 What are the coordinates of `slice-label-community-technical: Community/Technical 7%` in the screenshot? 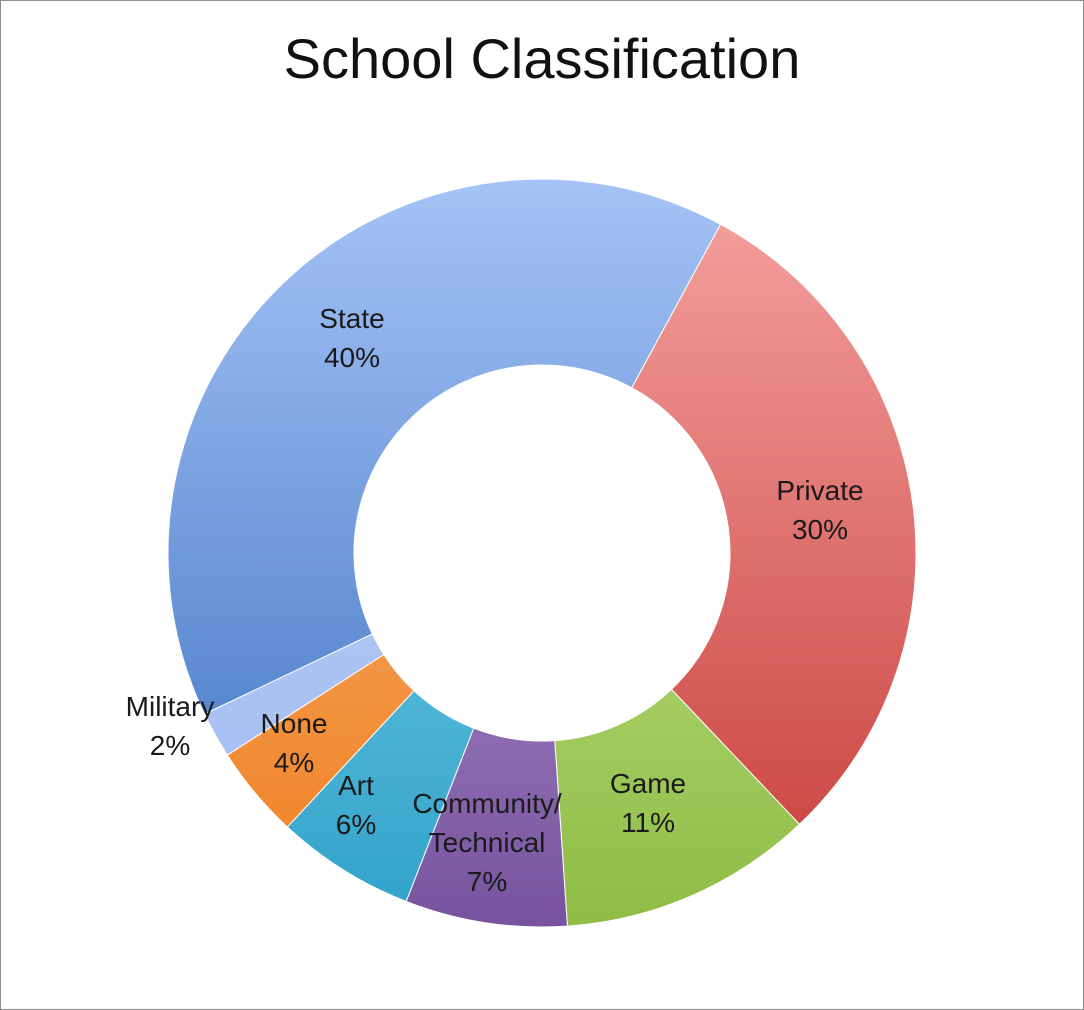 It's located at (487, 842).